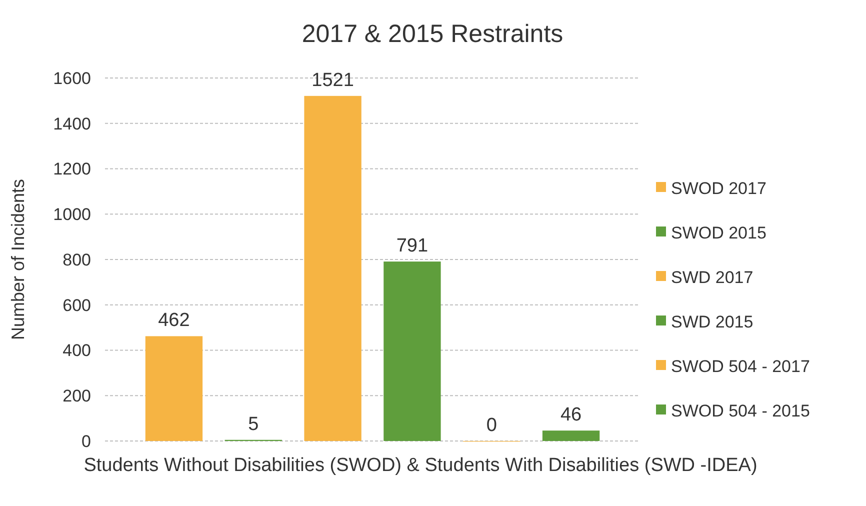  What do you see at coordinates (412, 246) in the screenshot?
I see `data-label: 791` at bounding box center [412, 246].